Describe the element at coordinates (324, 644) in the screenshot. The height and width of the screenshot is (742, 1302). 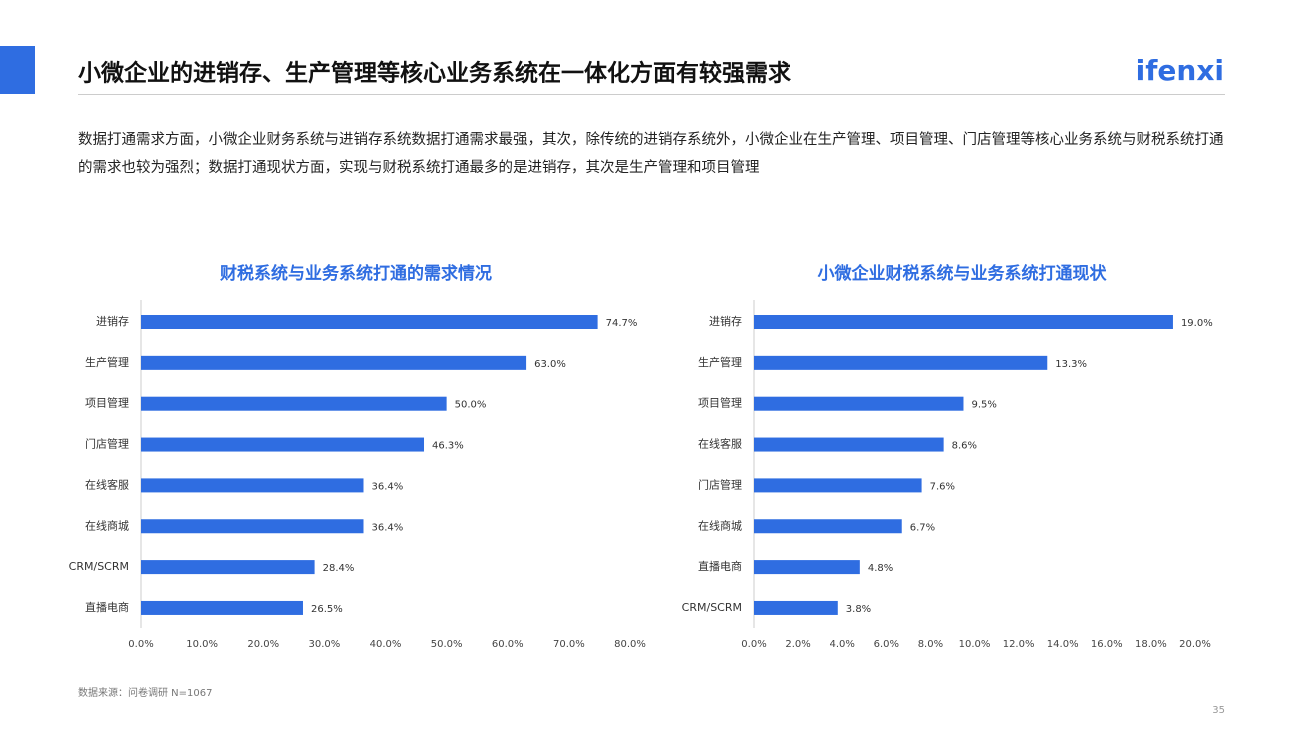
I see `x-tick-label: 30.0%` at that location.